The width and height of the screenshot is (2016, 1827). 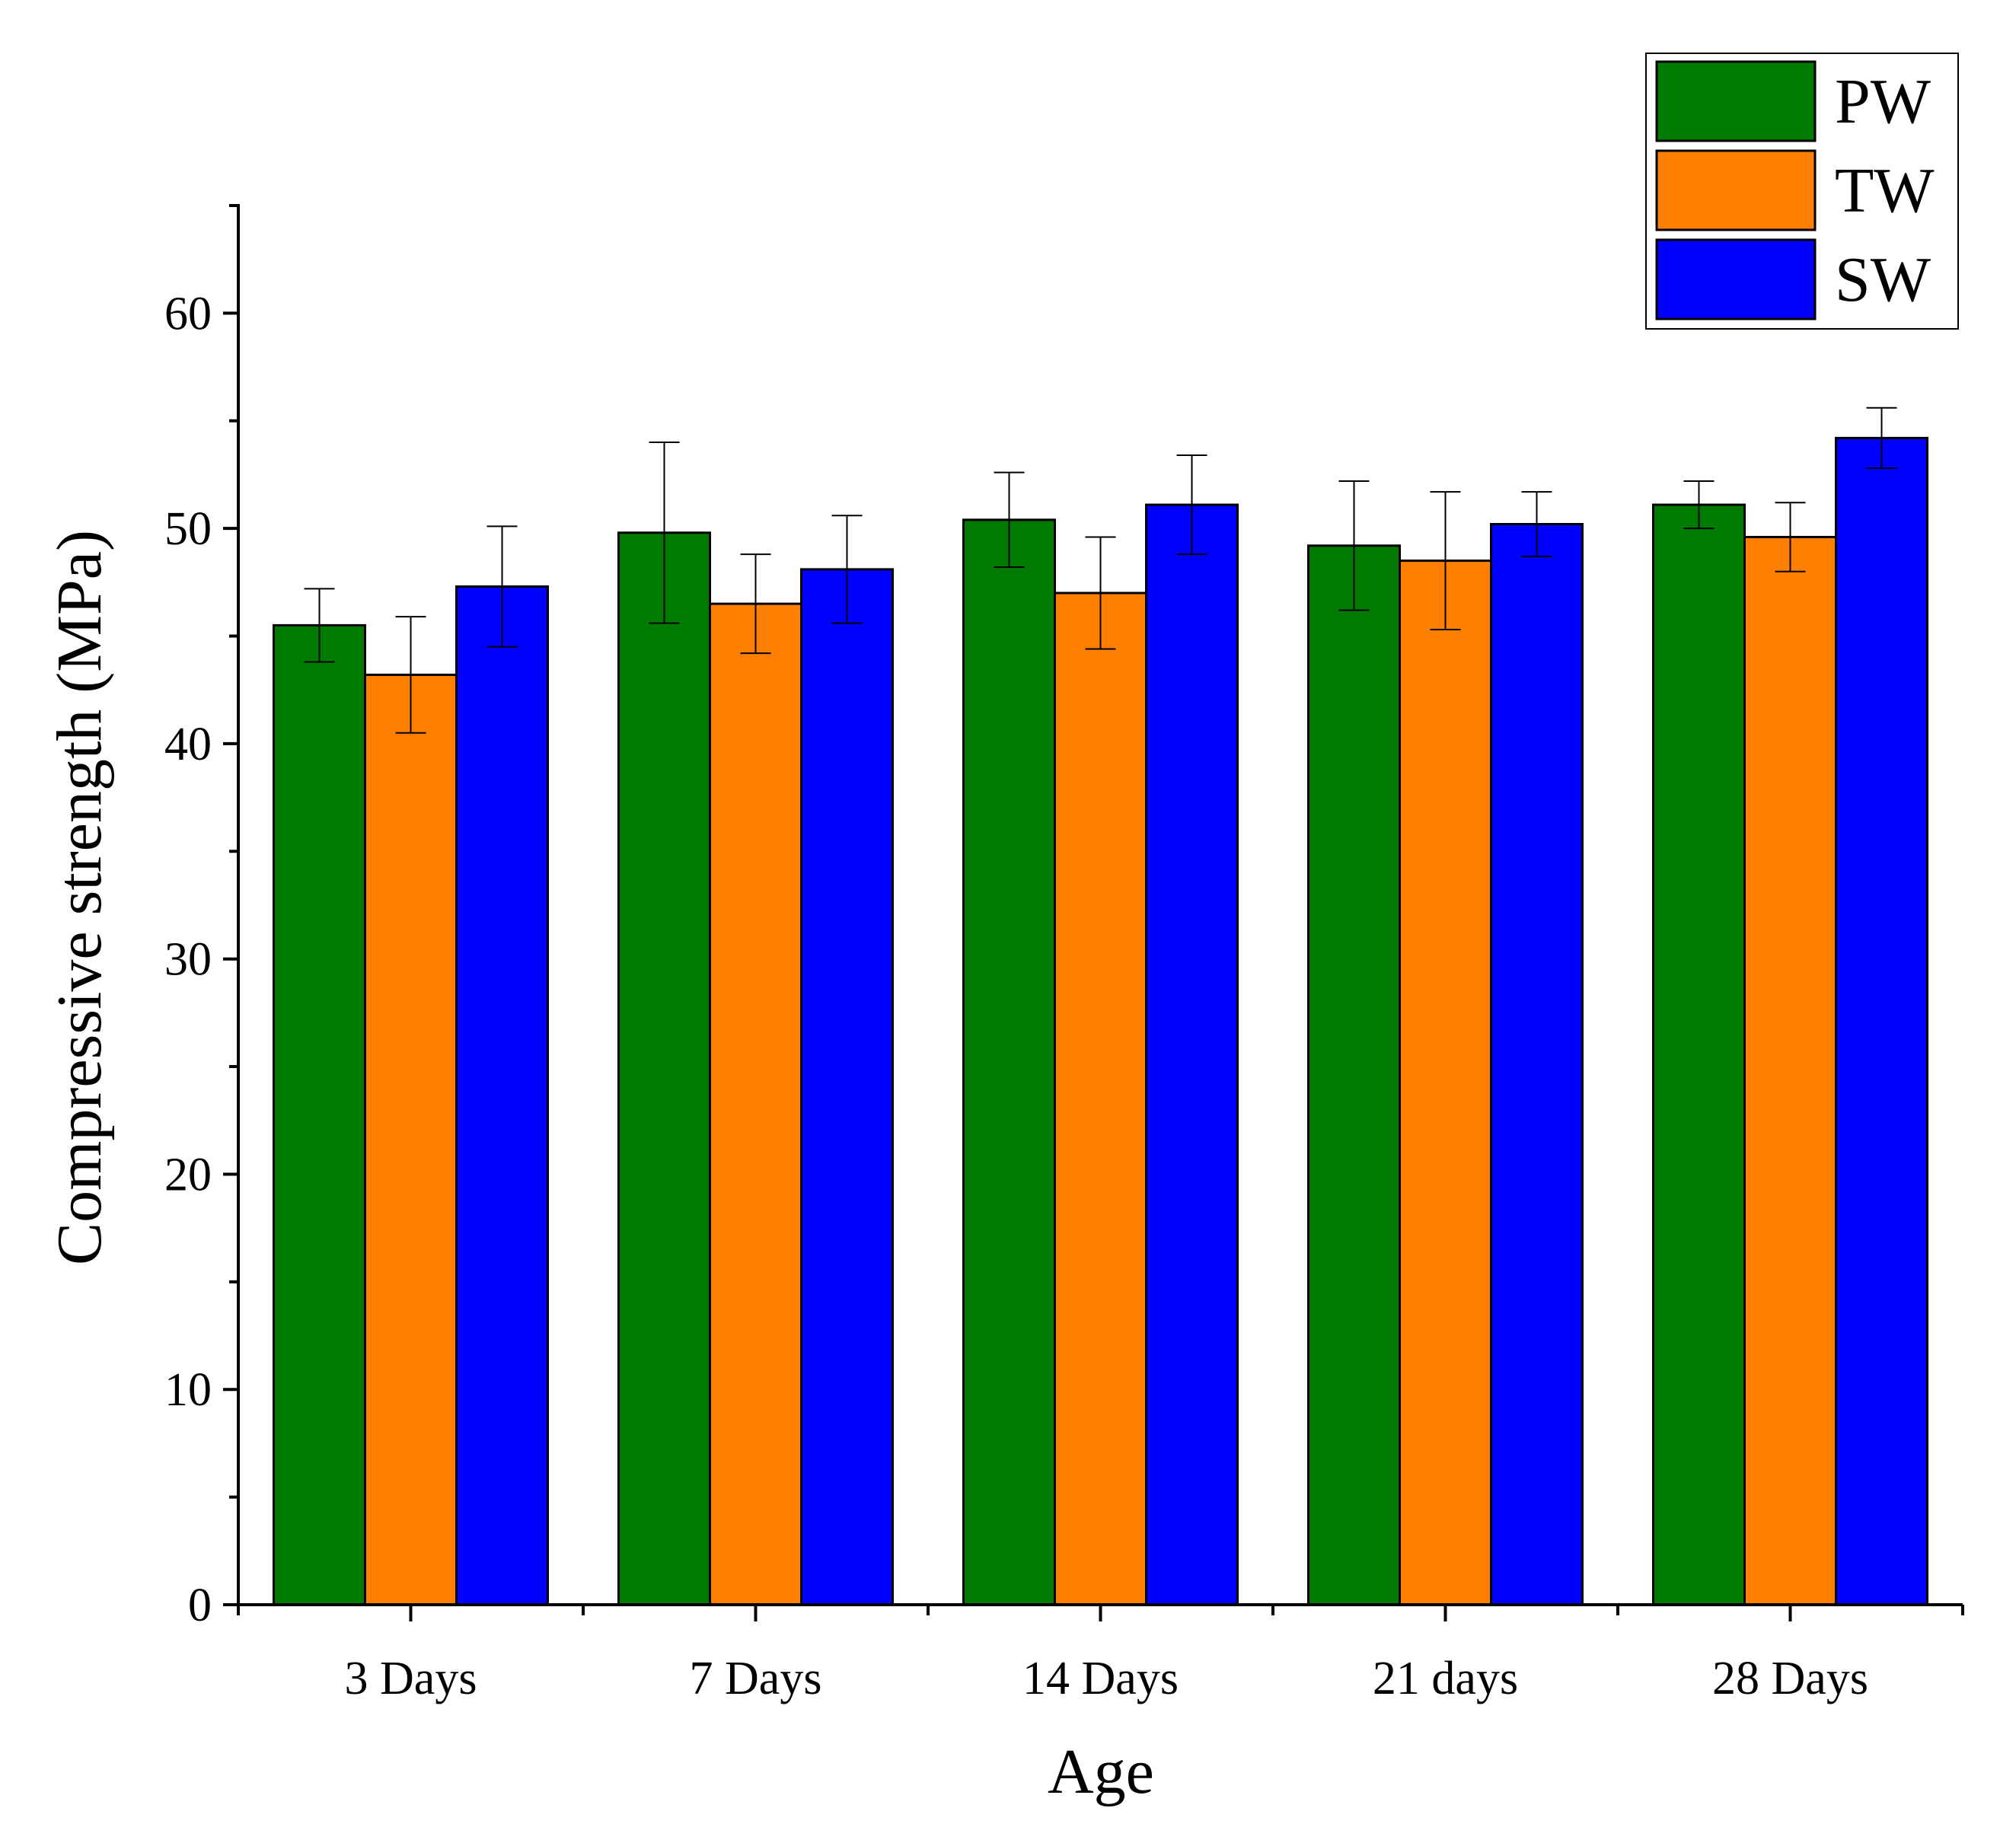 I want to click on y-tick-label: 20, so click(x=188, y=1174).